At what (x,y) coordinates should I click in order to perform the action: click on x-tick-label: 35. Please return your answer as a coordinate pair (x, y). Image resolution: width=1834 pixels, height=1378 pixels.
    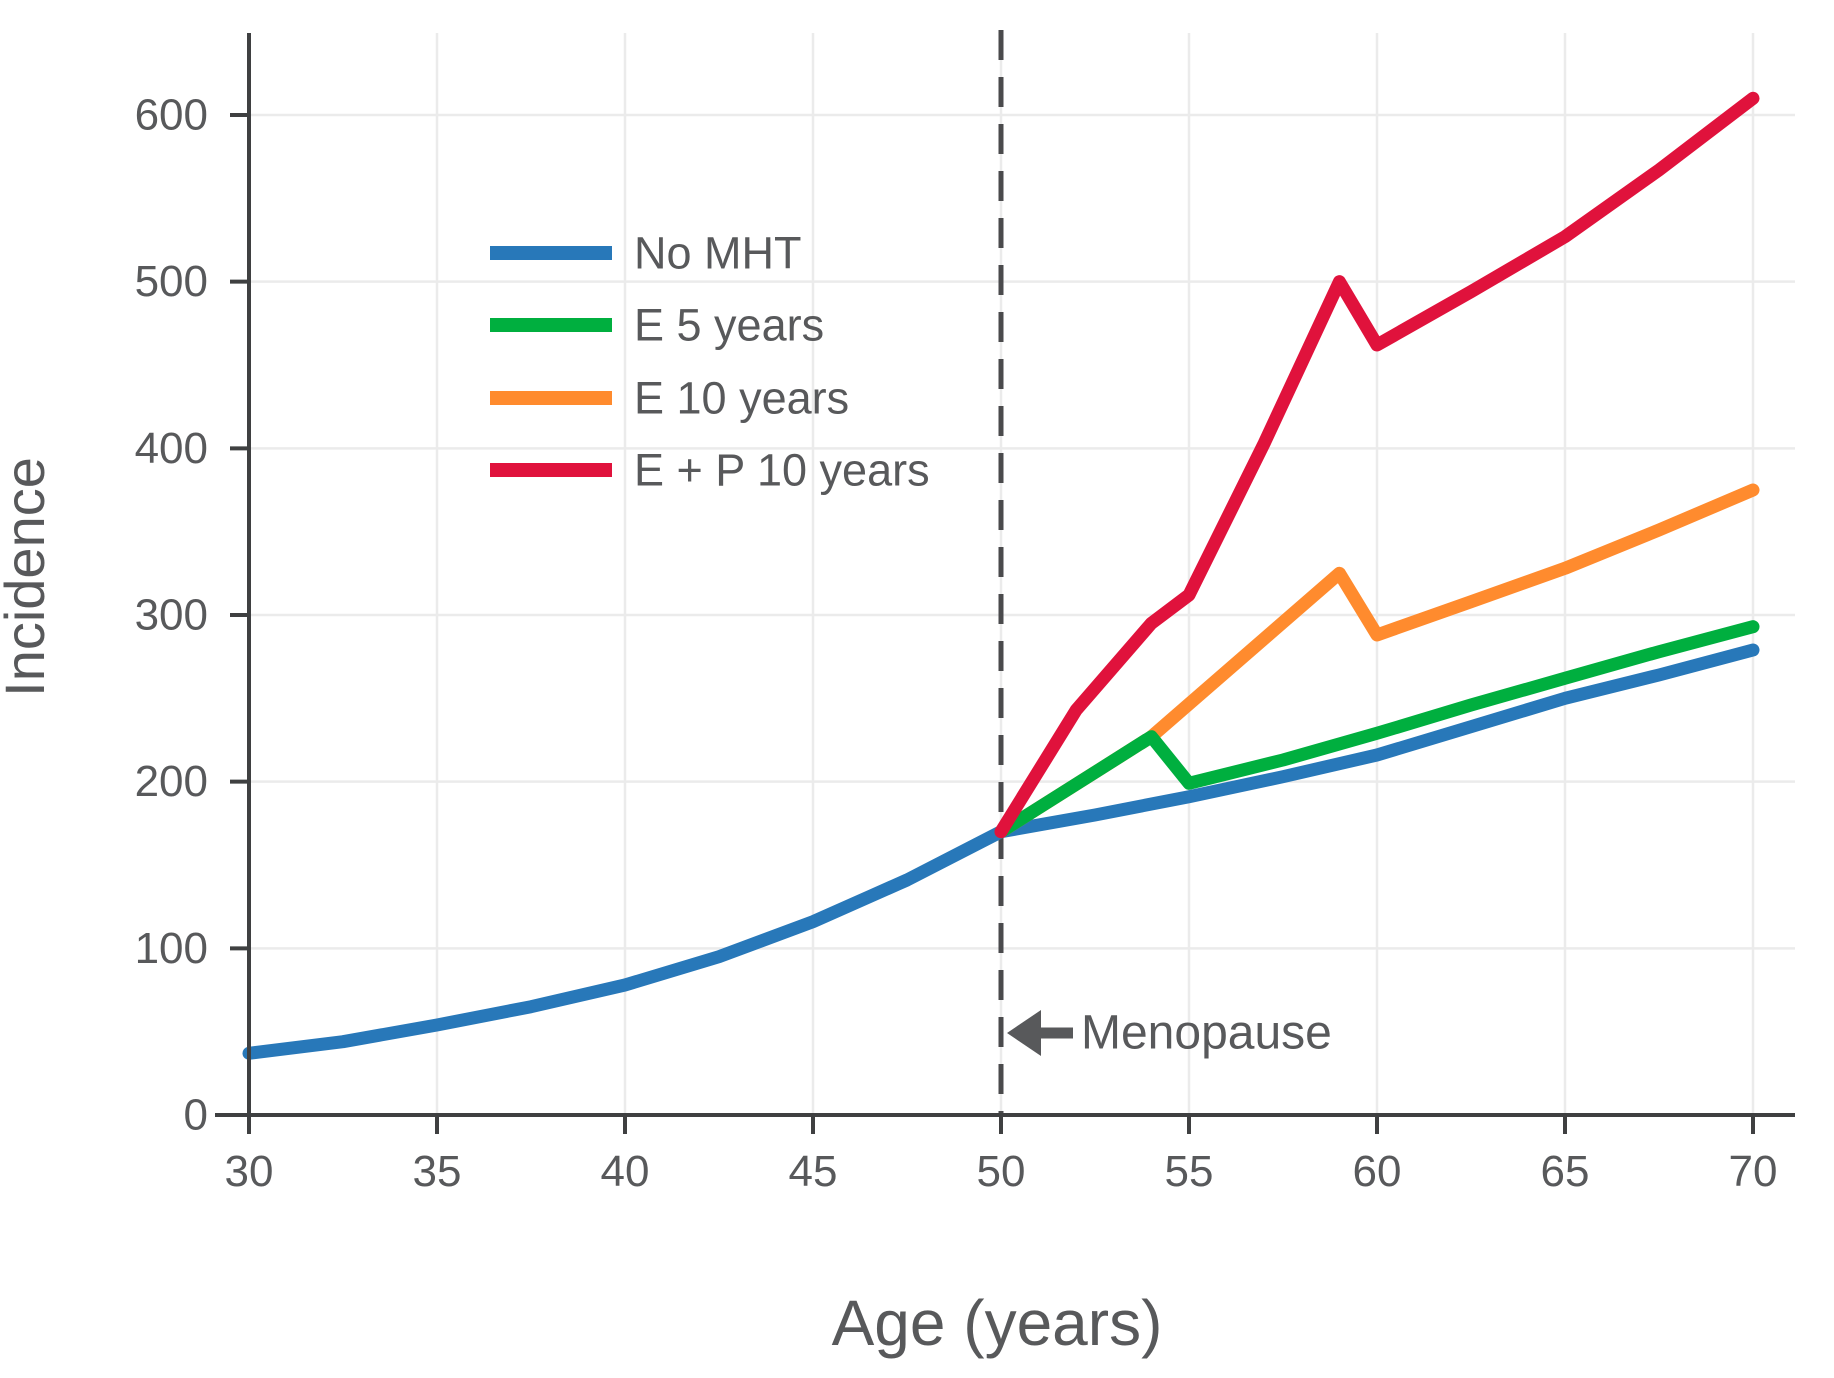
    Looking at the image, I should click on (437, 1171).